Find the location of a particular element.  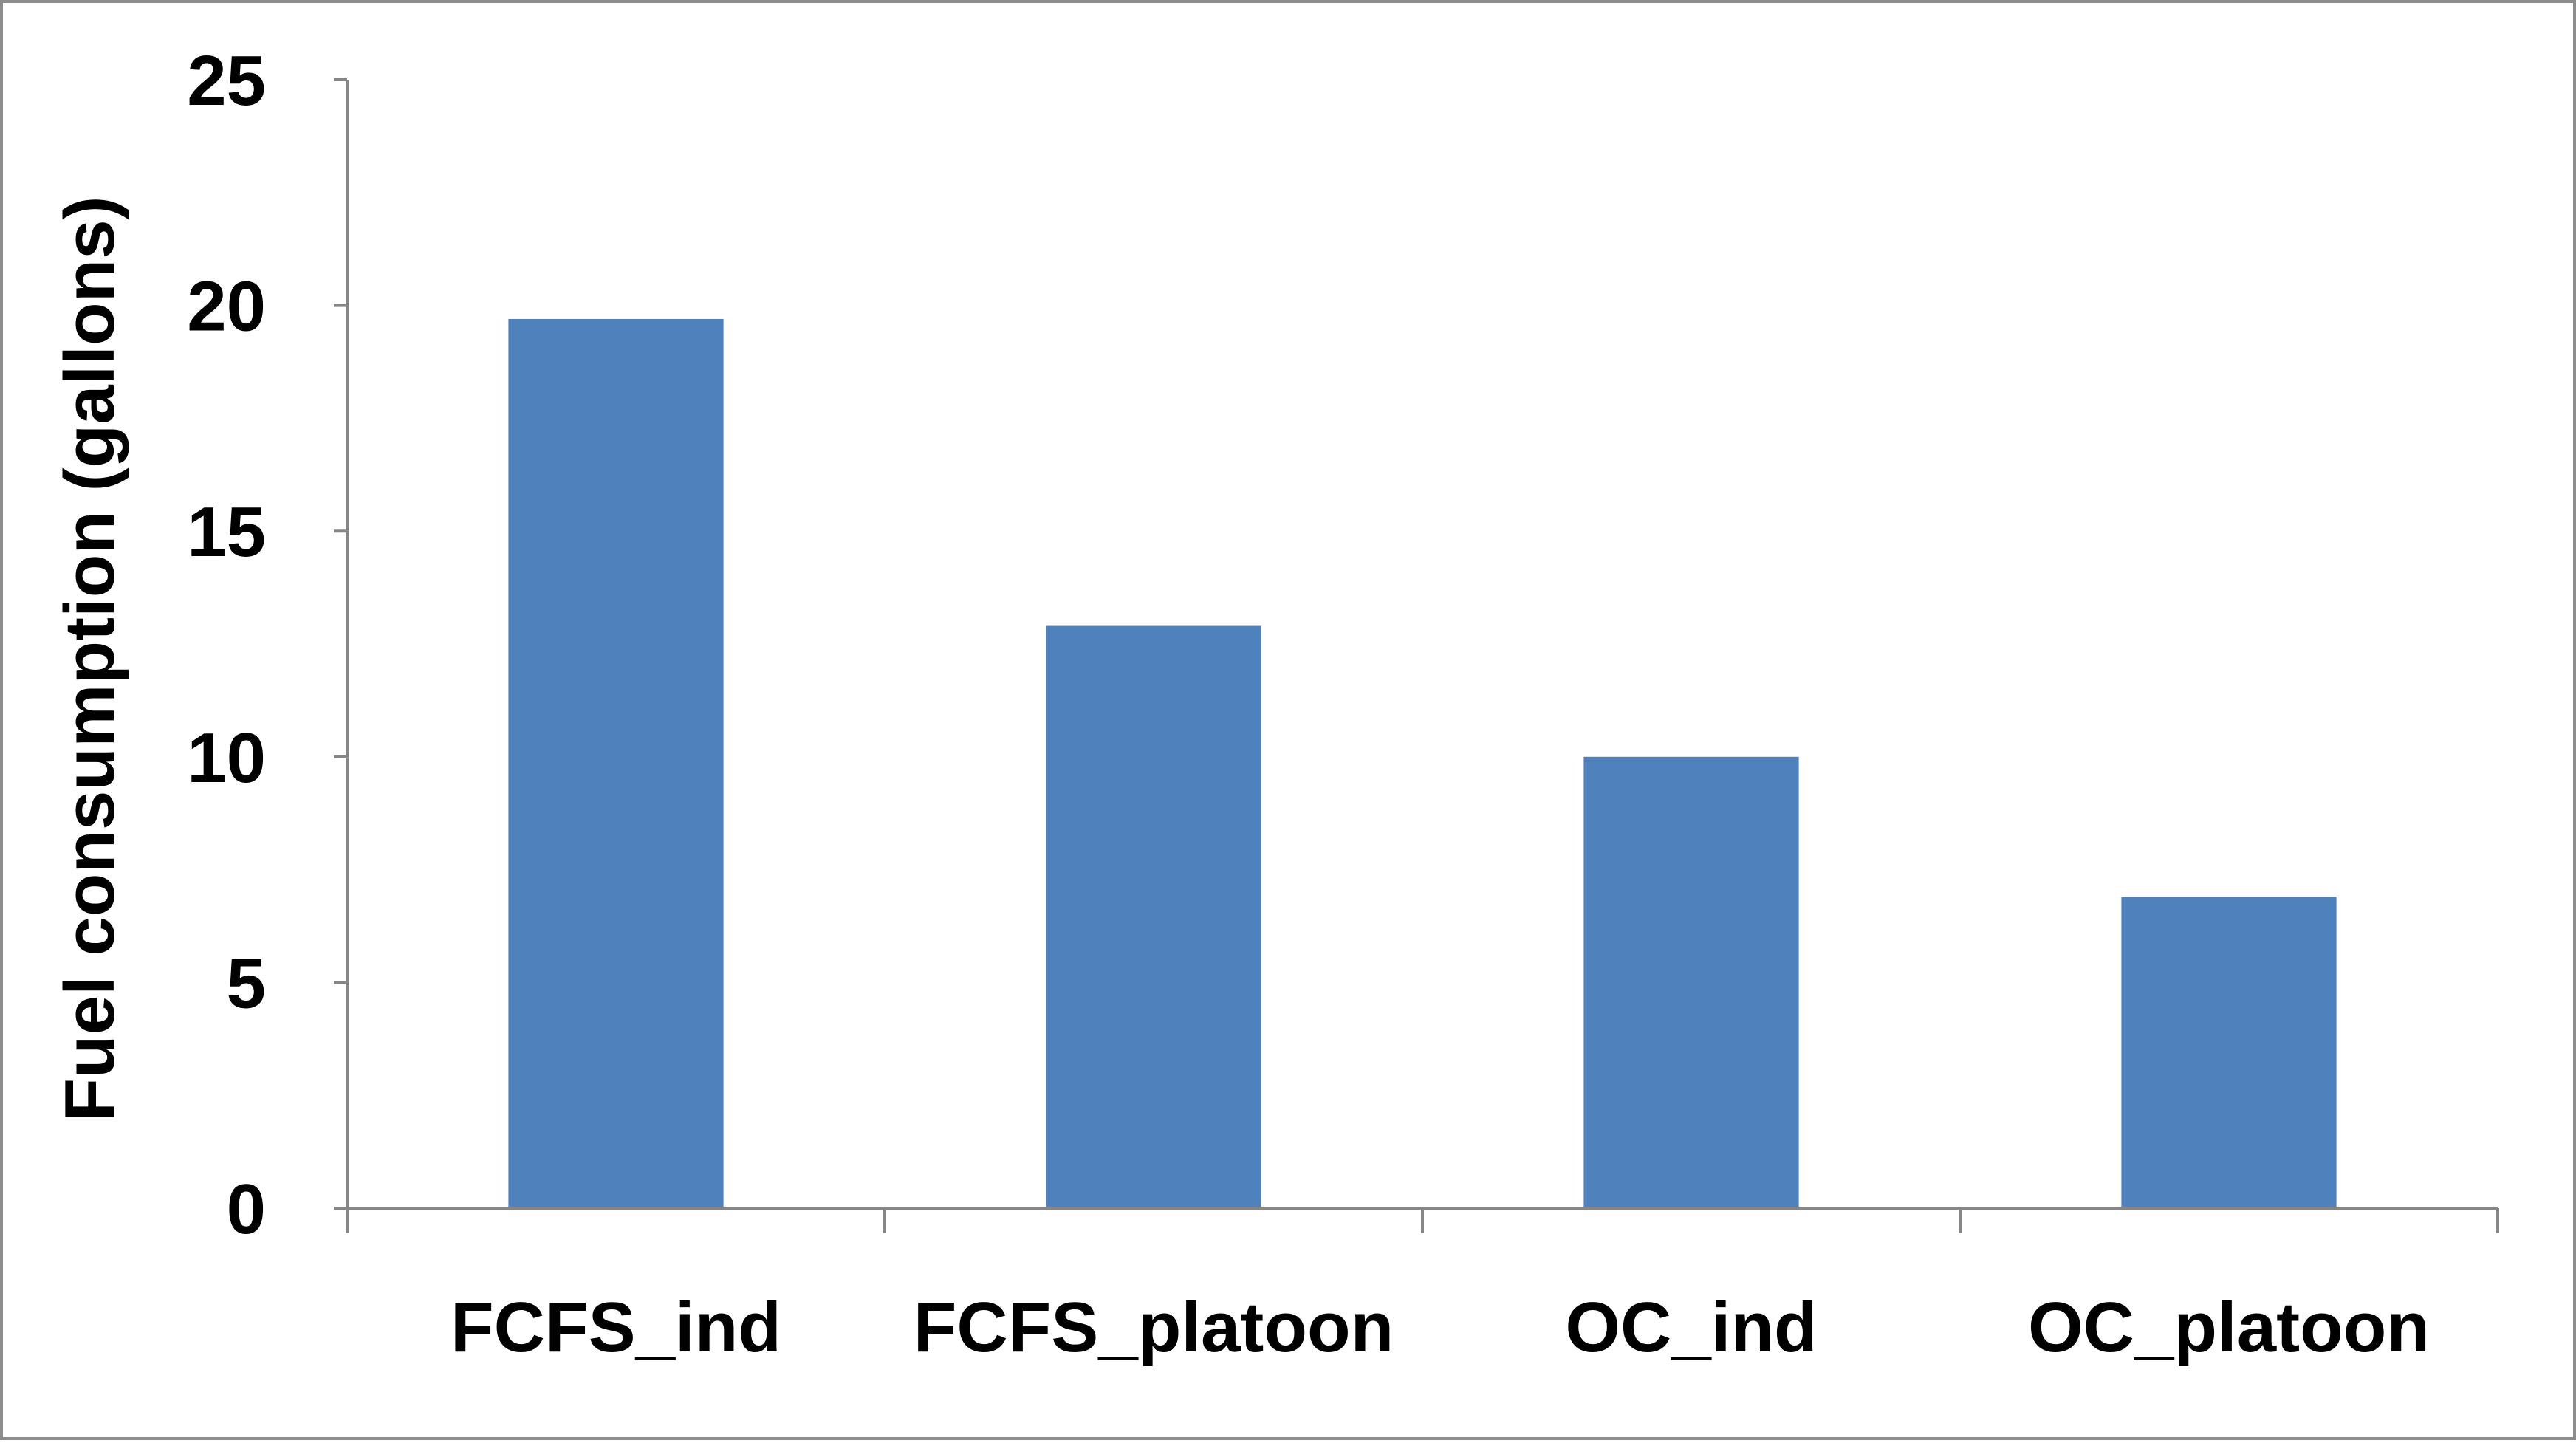

x-category-label: OC_ind is located at coordinates (1691, 1327).